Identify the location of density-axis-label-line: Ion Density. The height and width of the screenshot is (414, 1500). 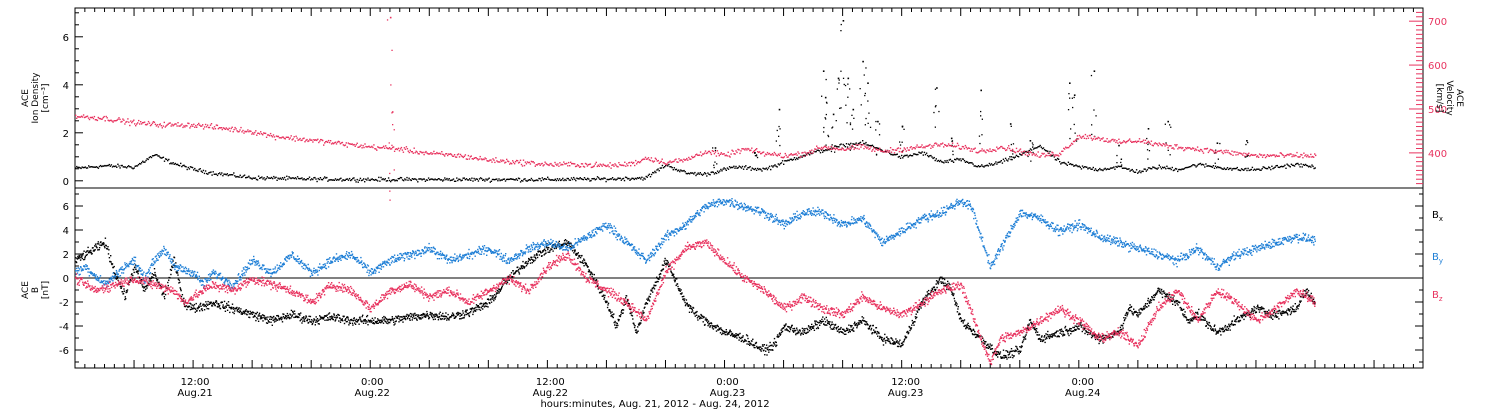
(36, 98).